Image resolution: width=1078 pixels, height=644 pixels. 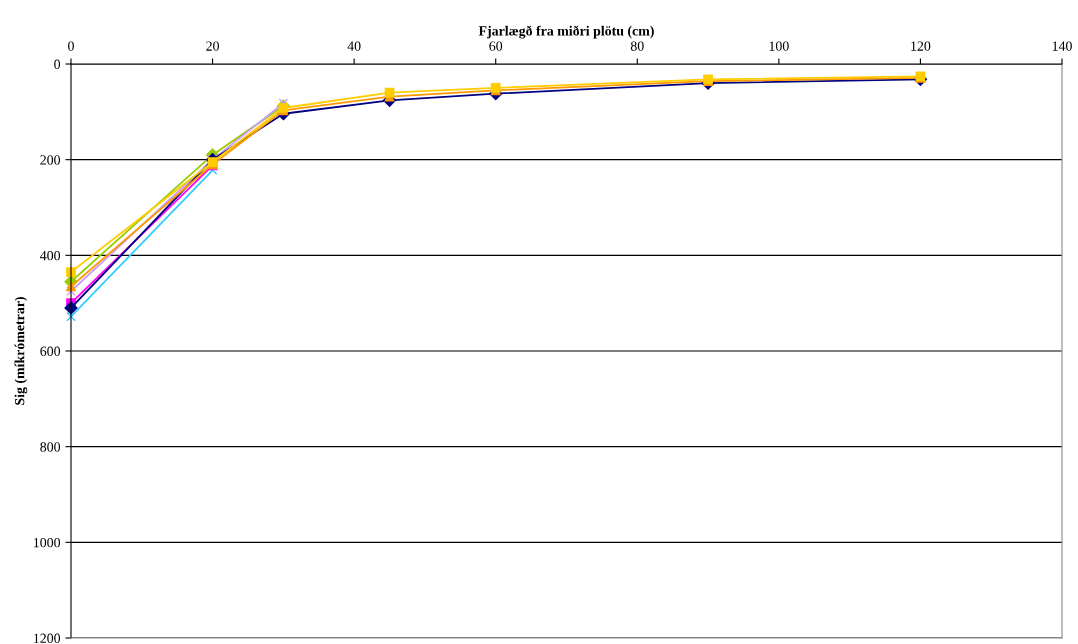 What do you see at coordinates (566, 32) in the screenshot?
I see `x-axis-title: Fjarlægð fra miðri plötu (cm)` at bounding box center [566, 32].